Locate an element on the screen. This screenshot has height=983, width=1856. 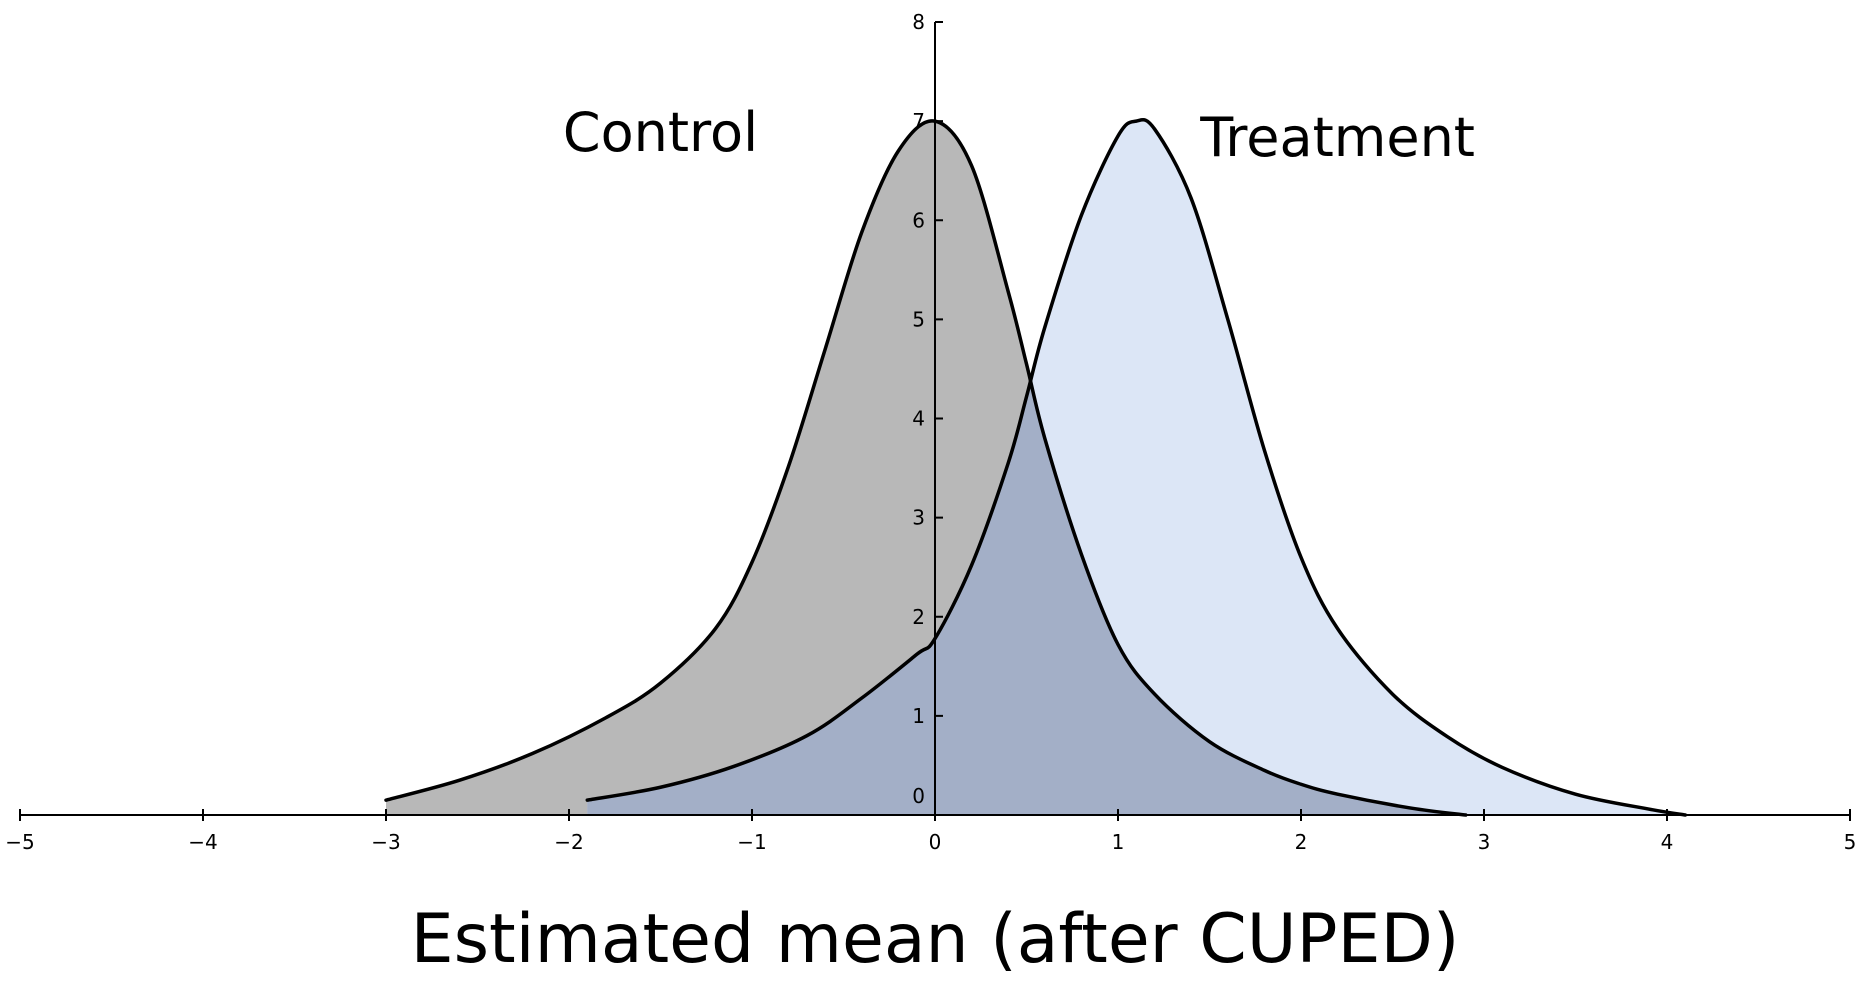
x-tick-label: −2 is located at coordinates (568, 842).